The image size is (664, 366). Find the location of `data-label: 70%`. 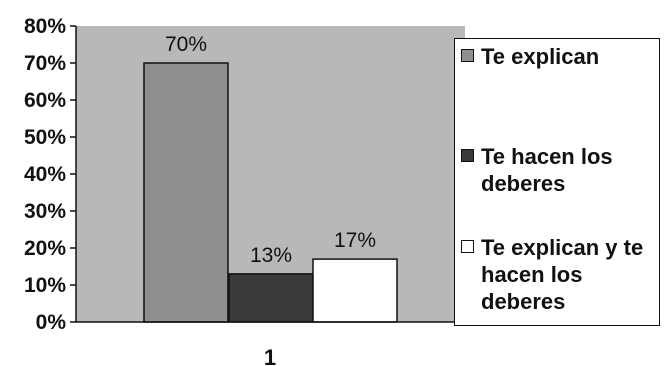

data-label: 70% is located at coordinates (186, 44).